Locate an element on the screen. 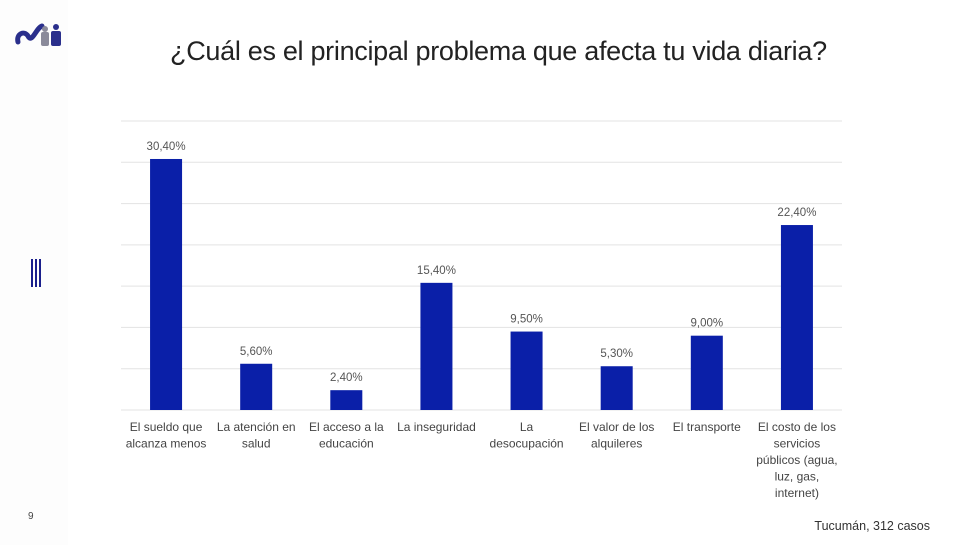 The height and width of the screenshot is (545, 970). category-label: desocupación is located at coordinates (527, 444).